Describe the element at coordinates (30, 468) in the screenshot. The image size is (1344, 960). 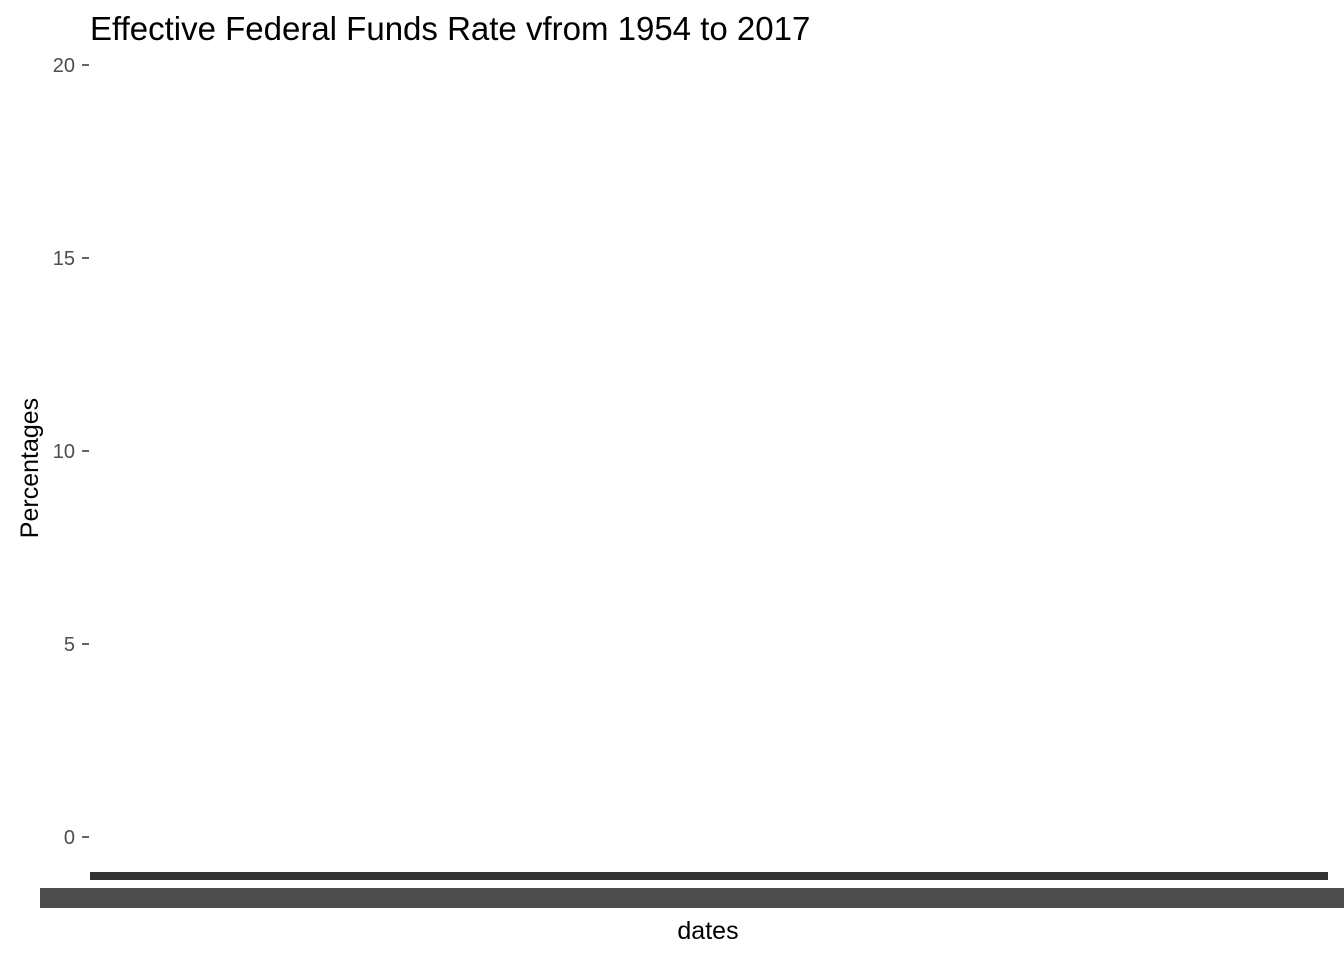
I see `y-axis-title: Percentages` at that location.